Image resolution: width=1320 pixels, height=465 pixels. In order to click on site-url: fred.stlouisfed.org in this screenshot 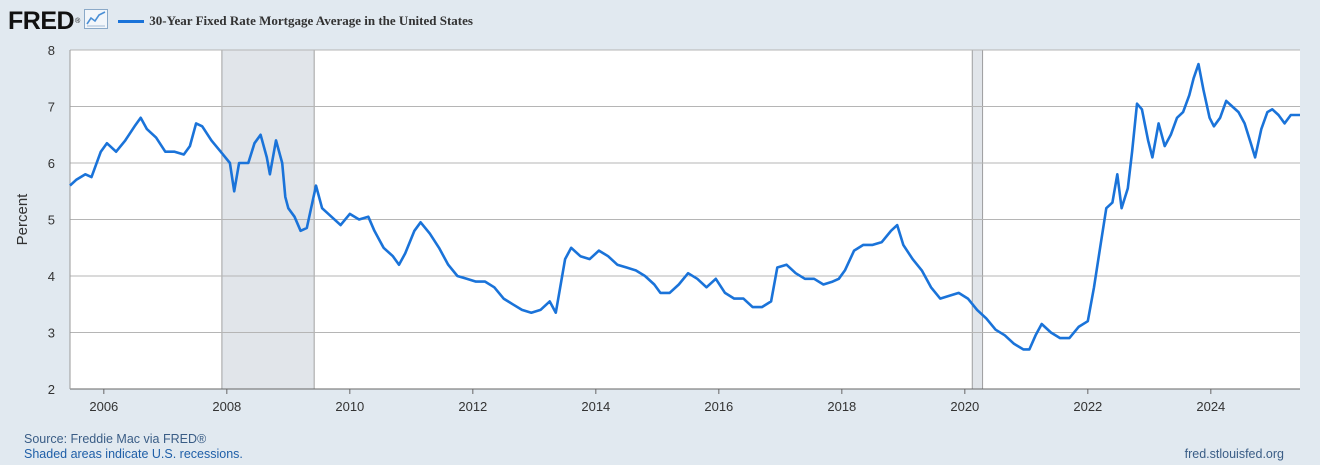, I will do `click(1234, 454)`.